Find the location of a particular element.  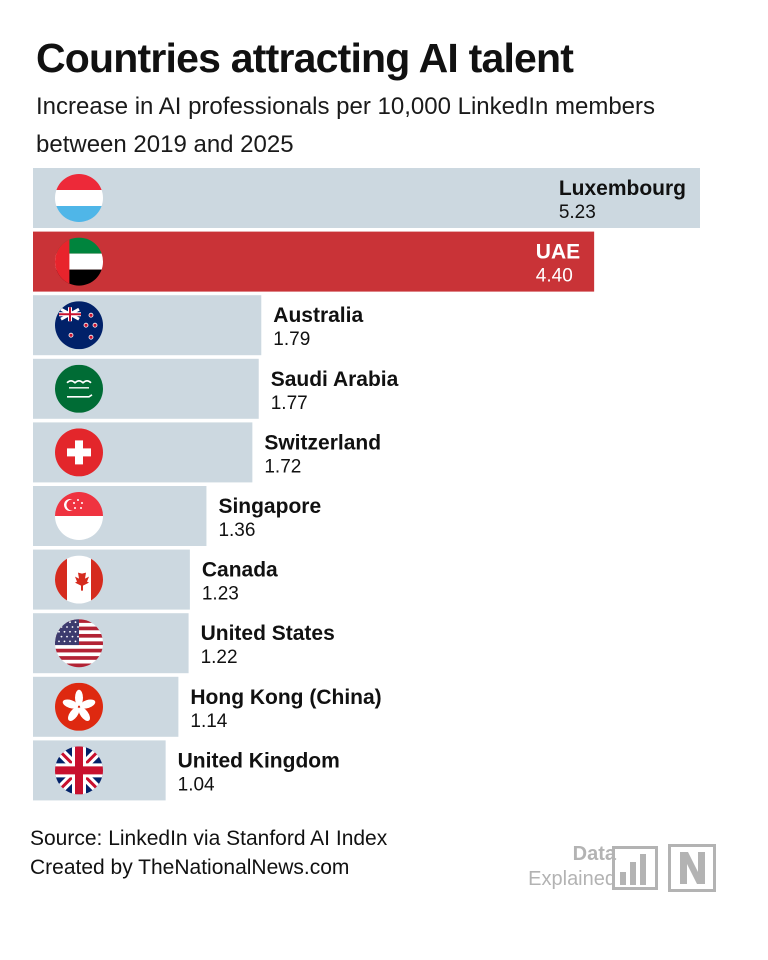

value-label: 1.23 is located at coordinates (220, 594).